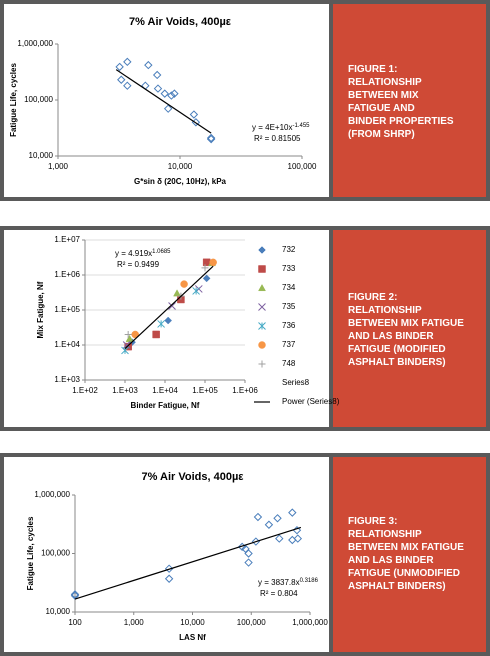 The height and width of the screenshot is (656, 490). I want to click on x-tick-label: 1,000,000, so click(310, 622).